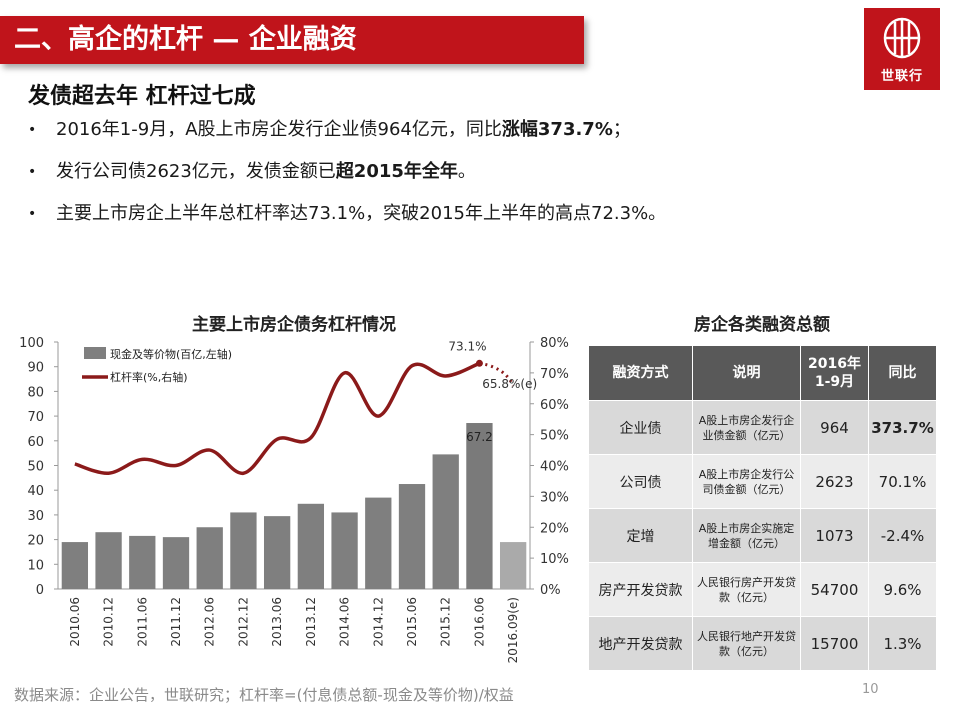  Describe the element at coordinates (35, 541) in the screenshot. I see `y-left-tick-label: 20` at that location.